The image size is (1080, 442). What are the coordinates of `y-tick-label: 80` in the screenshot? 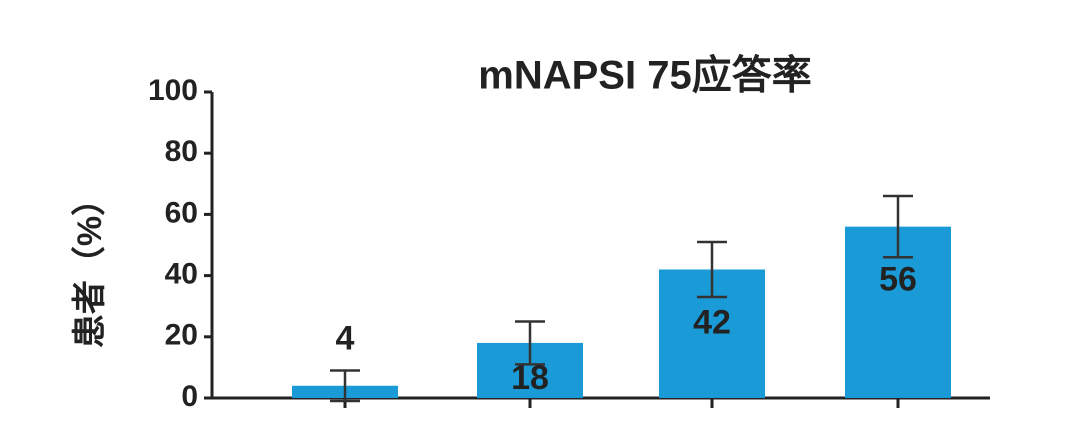 It's located at (181, 151).